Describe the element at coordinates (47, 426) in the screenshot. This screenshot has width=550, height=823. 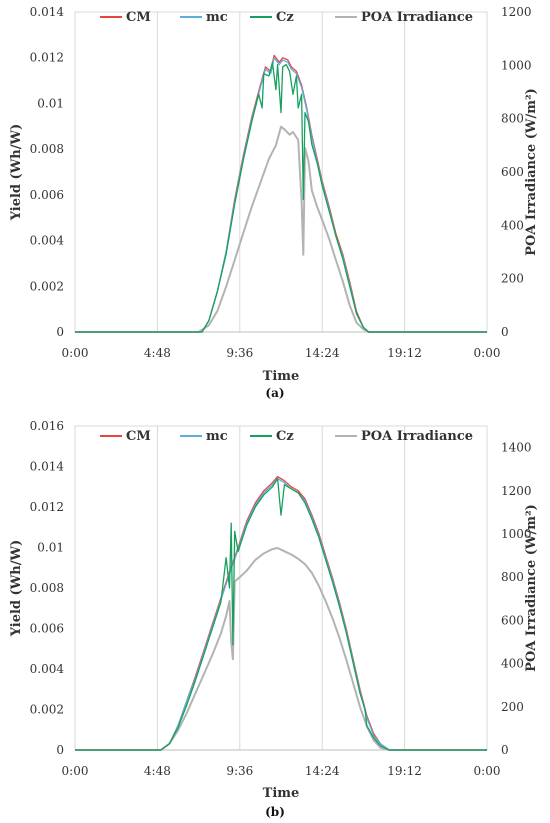
I see `y-tick-label: 0.016` at that location.